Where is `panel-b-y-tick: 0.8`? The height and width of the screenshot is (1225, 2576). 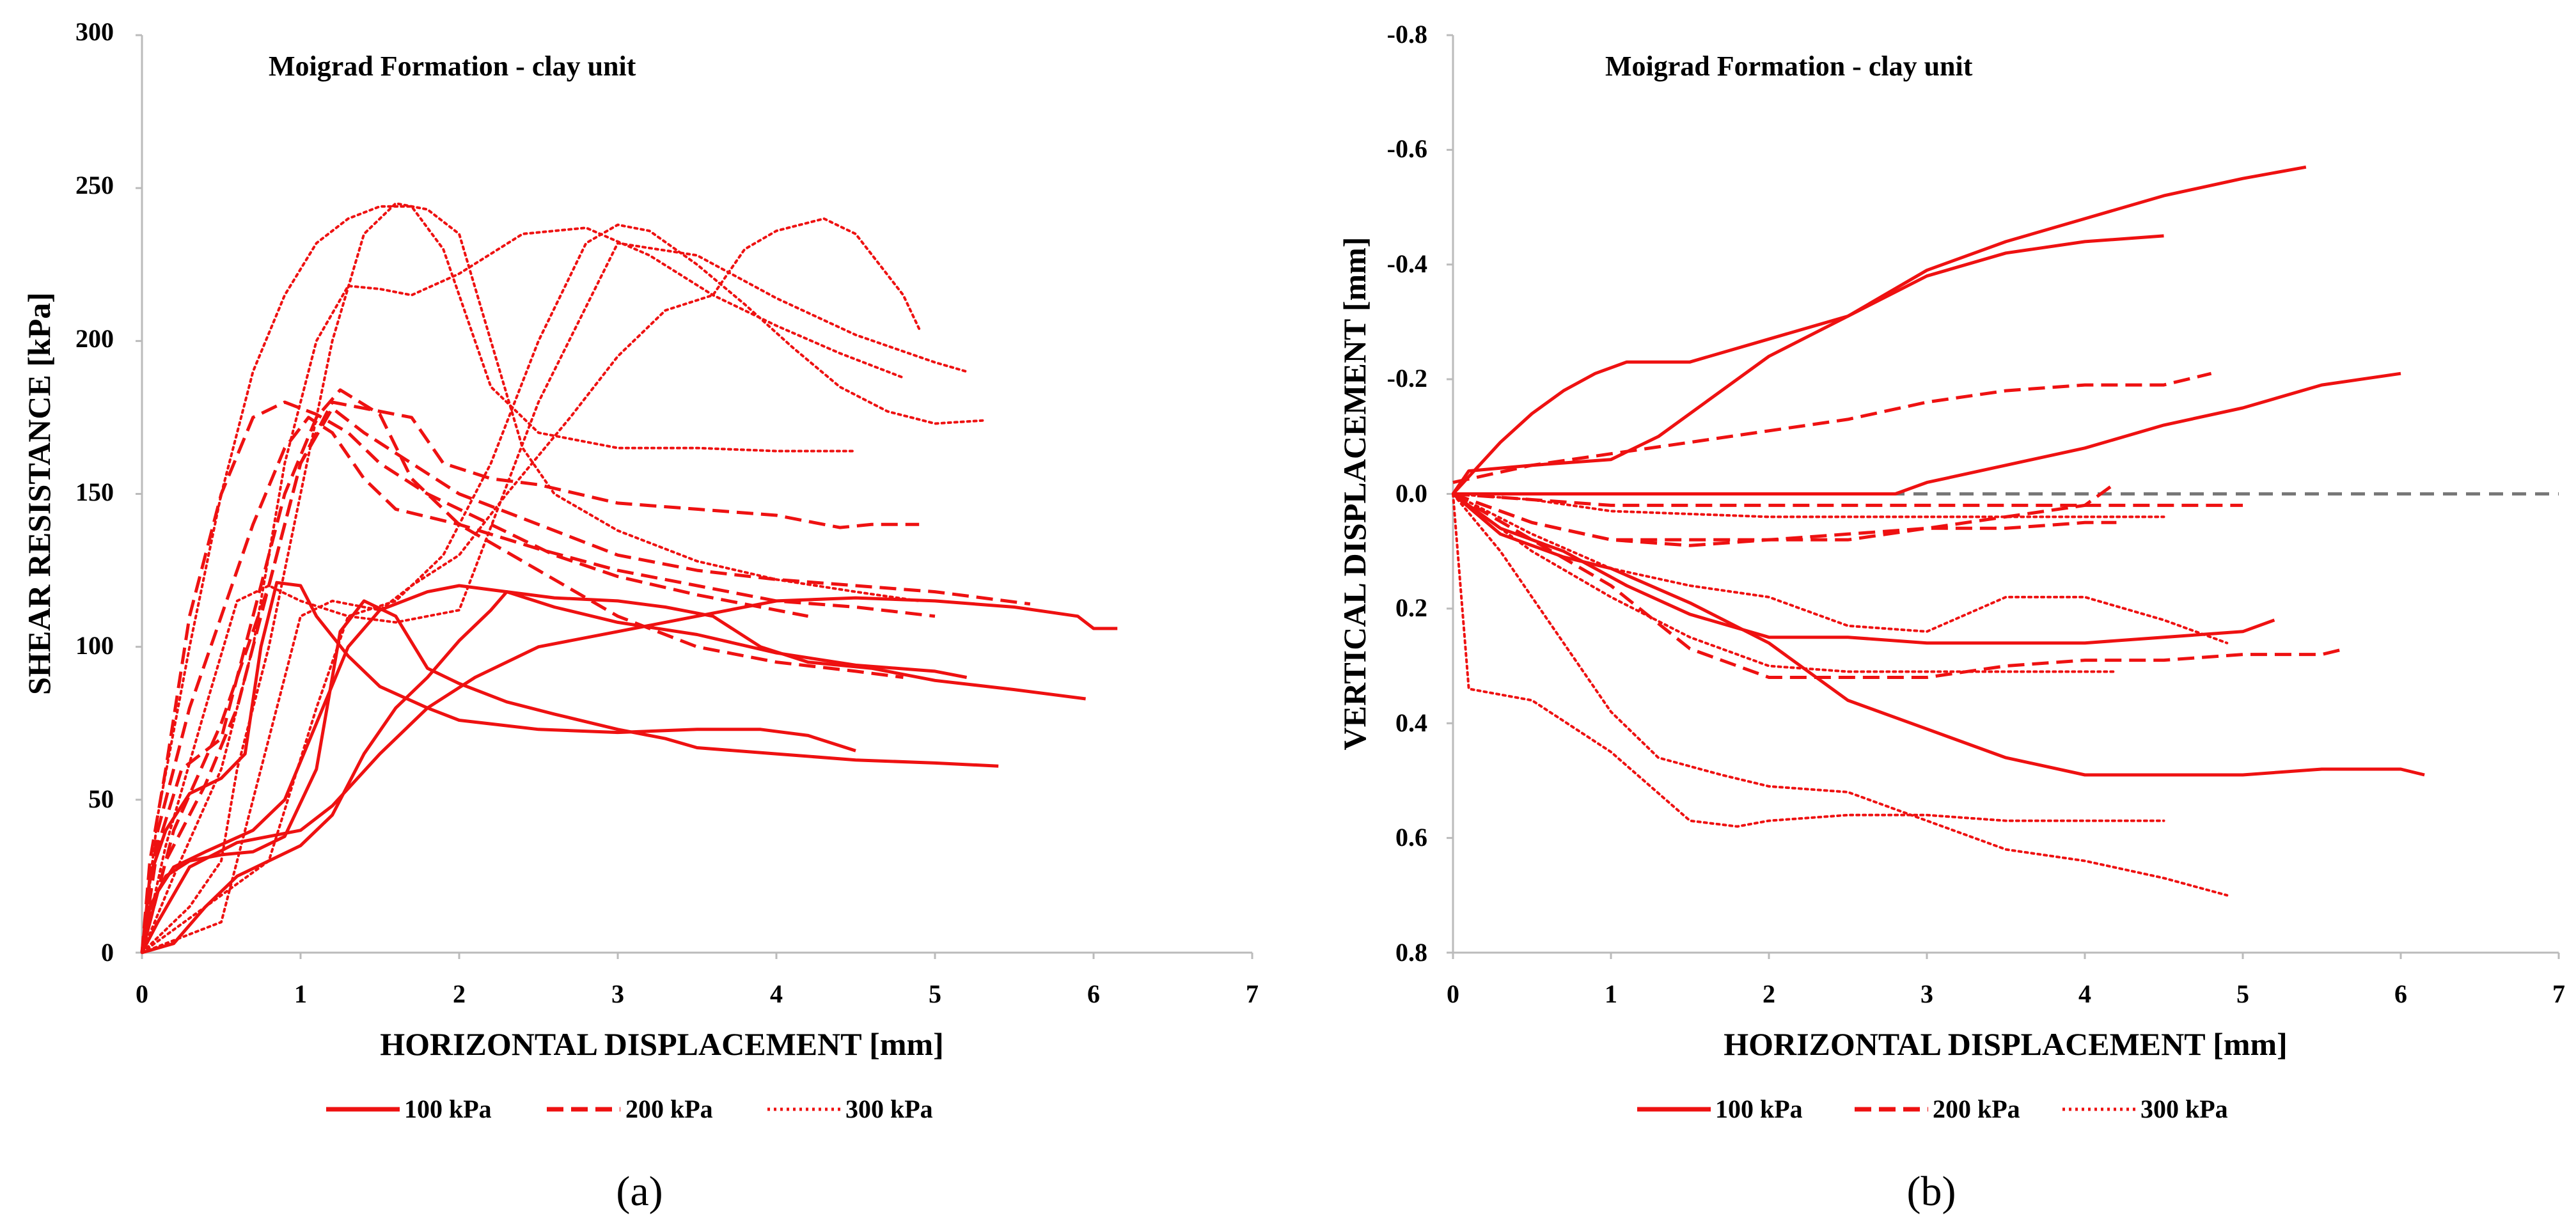
panel-b-y-tick: 0.8 is located at coordinates (1411, 952).